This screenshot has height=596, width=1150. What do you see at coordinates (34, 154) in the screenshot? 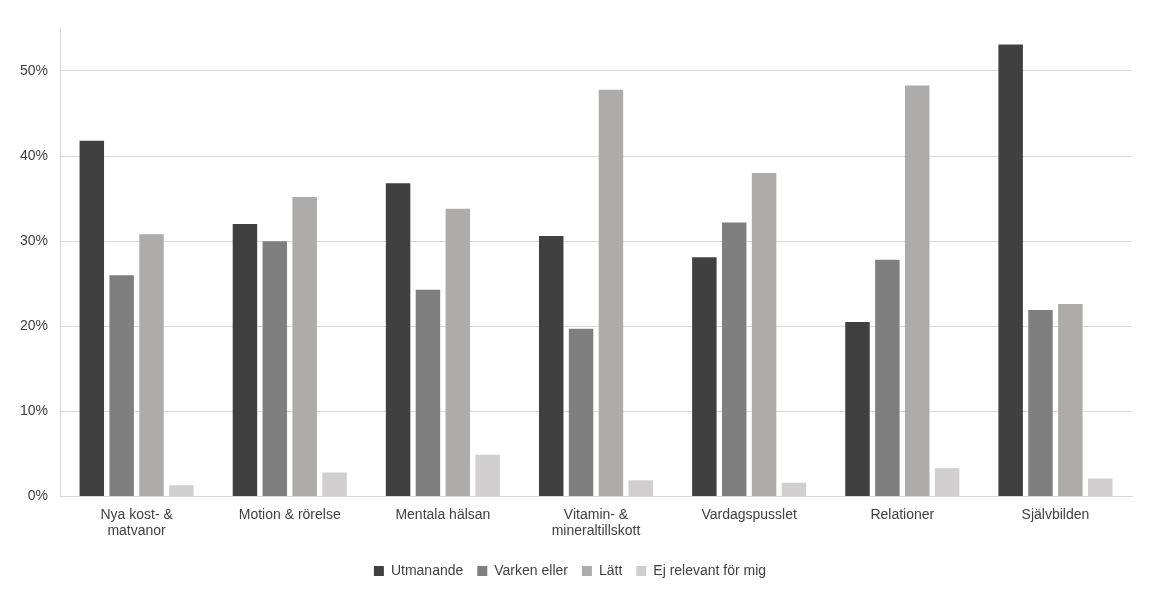
I see `y-tick-label: 40%` at bounding box center [34, 154].